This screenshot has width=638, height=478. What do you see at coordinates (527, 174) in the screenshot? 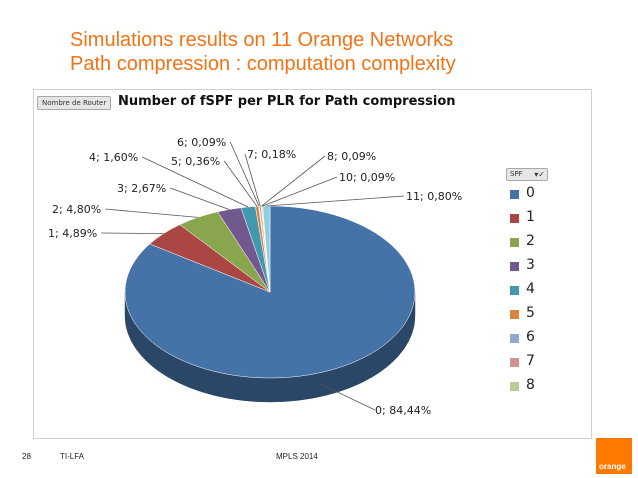
I see `legend-filter-button: SPF ▾✓` at bounding box center [527, 174].